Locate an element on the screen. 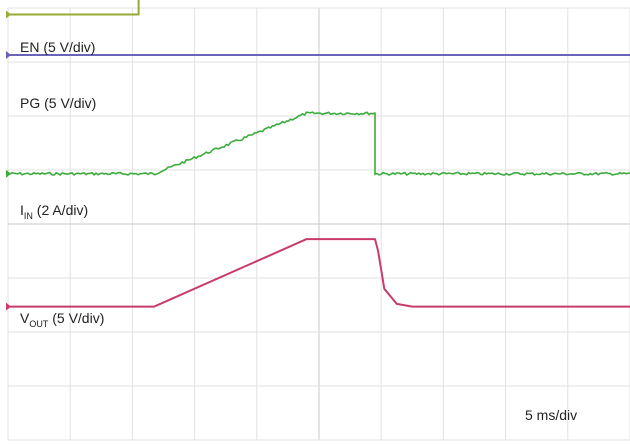  pg-label: PG (5 V/div) is located at coordinates (58, 103).